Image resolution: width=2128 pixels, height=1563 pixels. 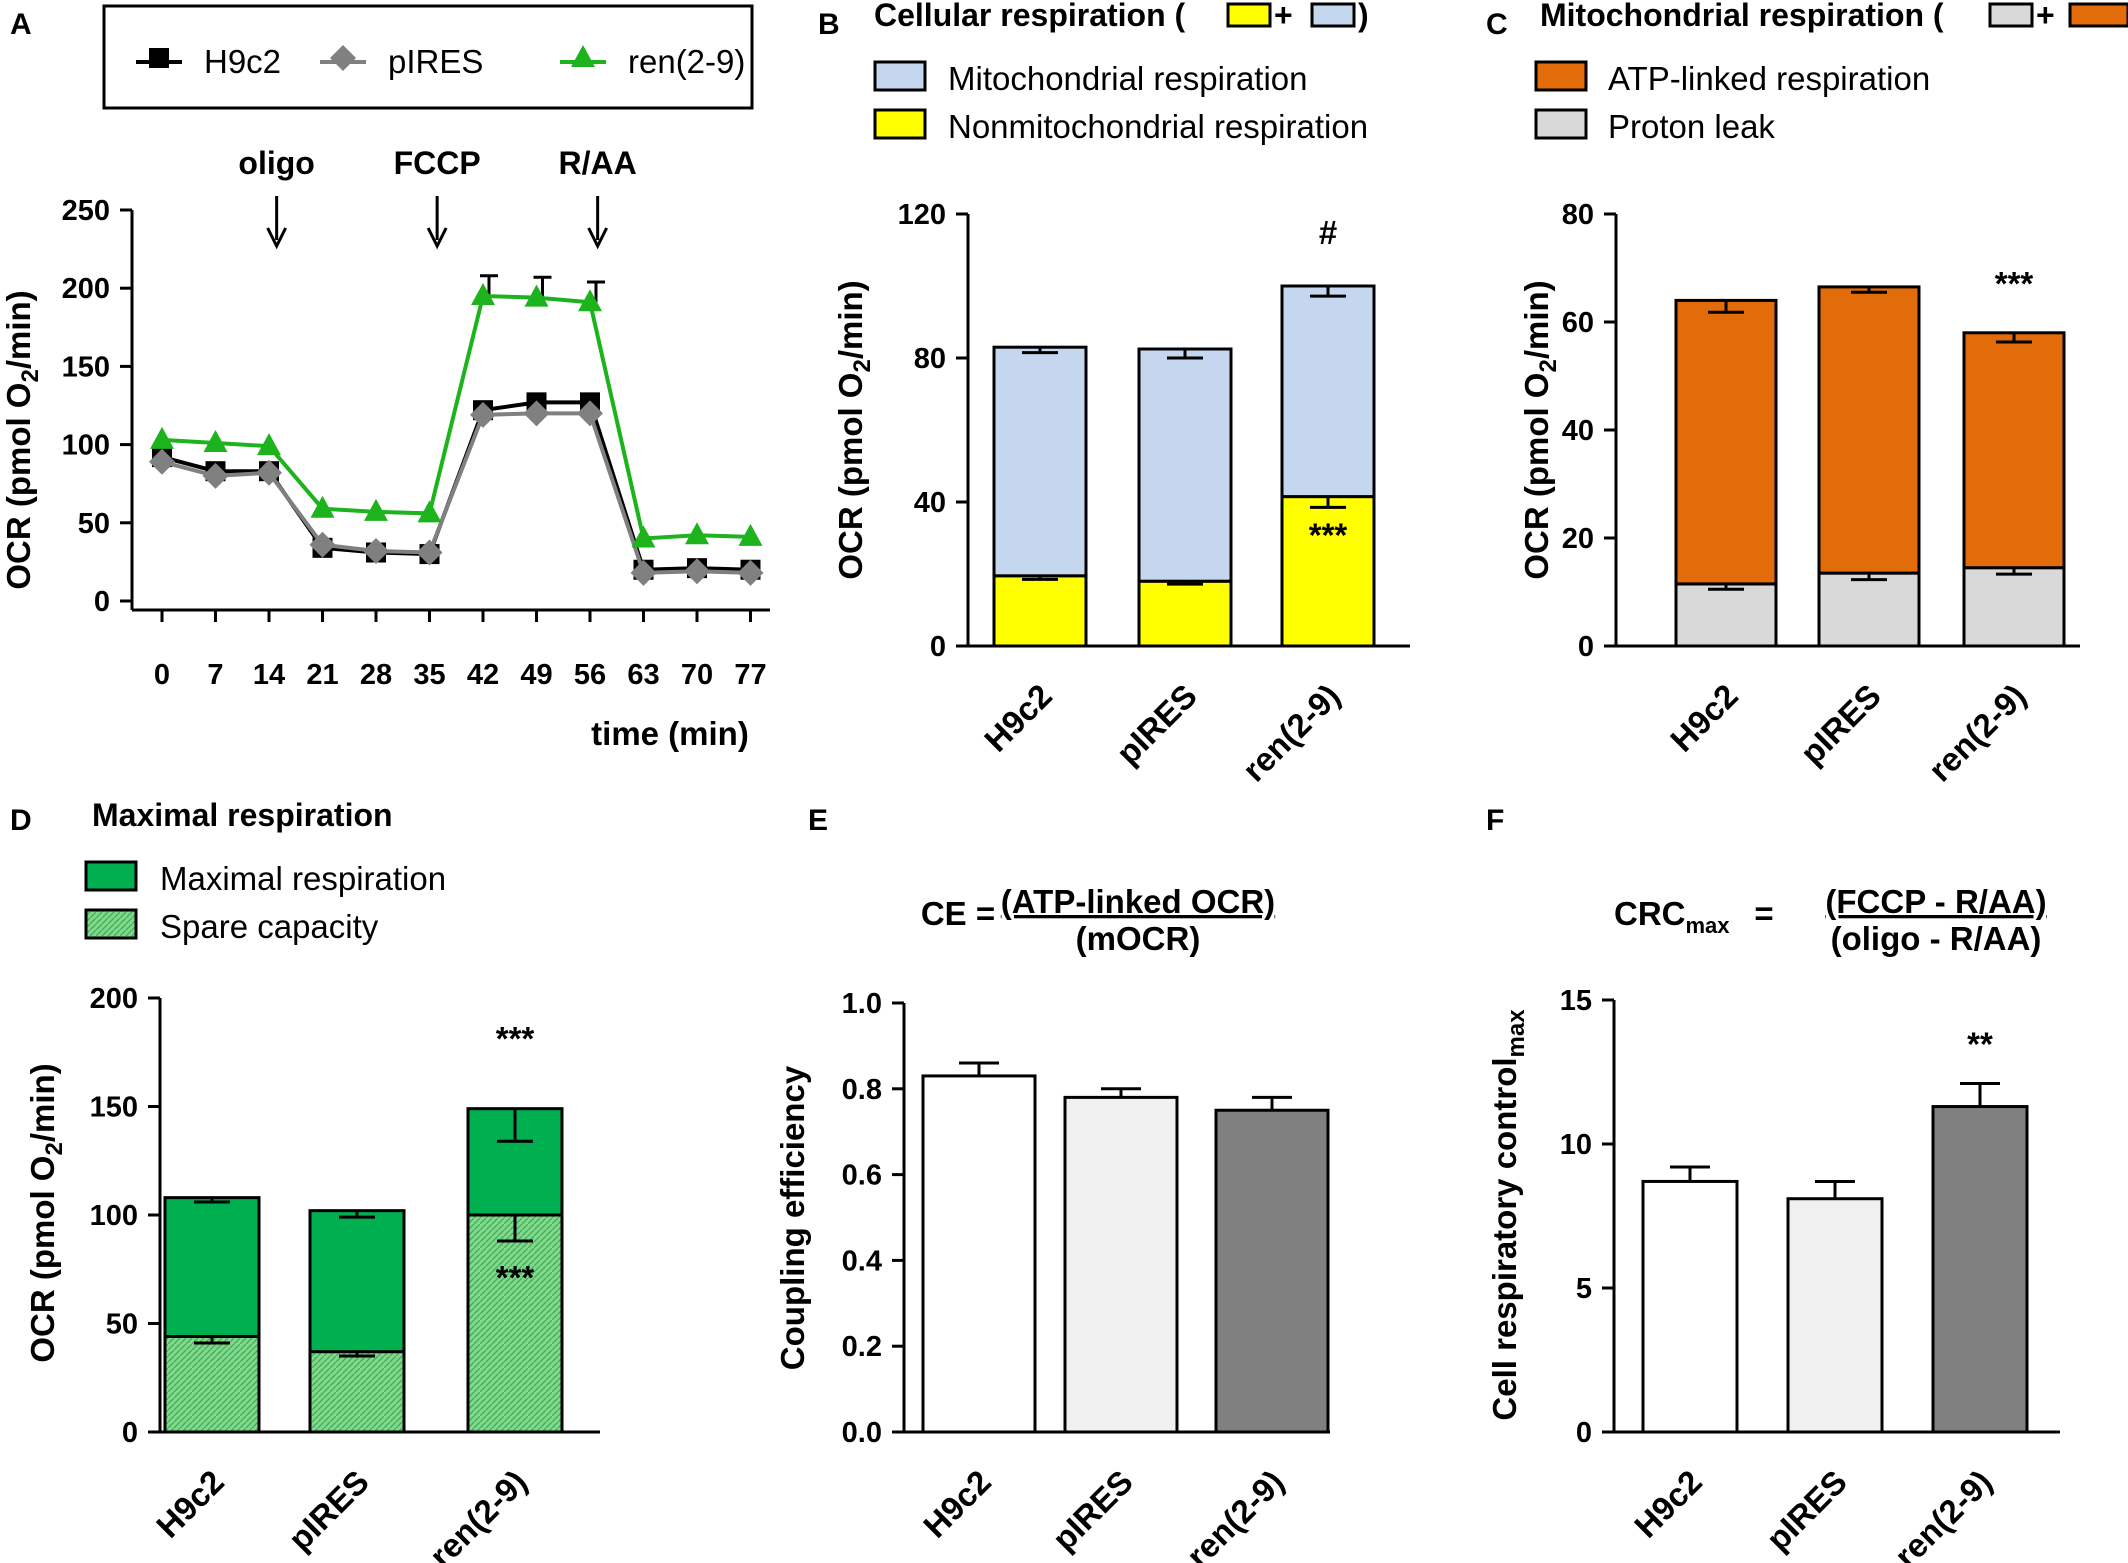 I want to click on plot-c: 0 20 40 60 80 H9c2 pIRES ren(2-9) ***, so click(x=1814, y=494).